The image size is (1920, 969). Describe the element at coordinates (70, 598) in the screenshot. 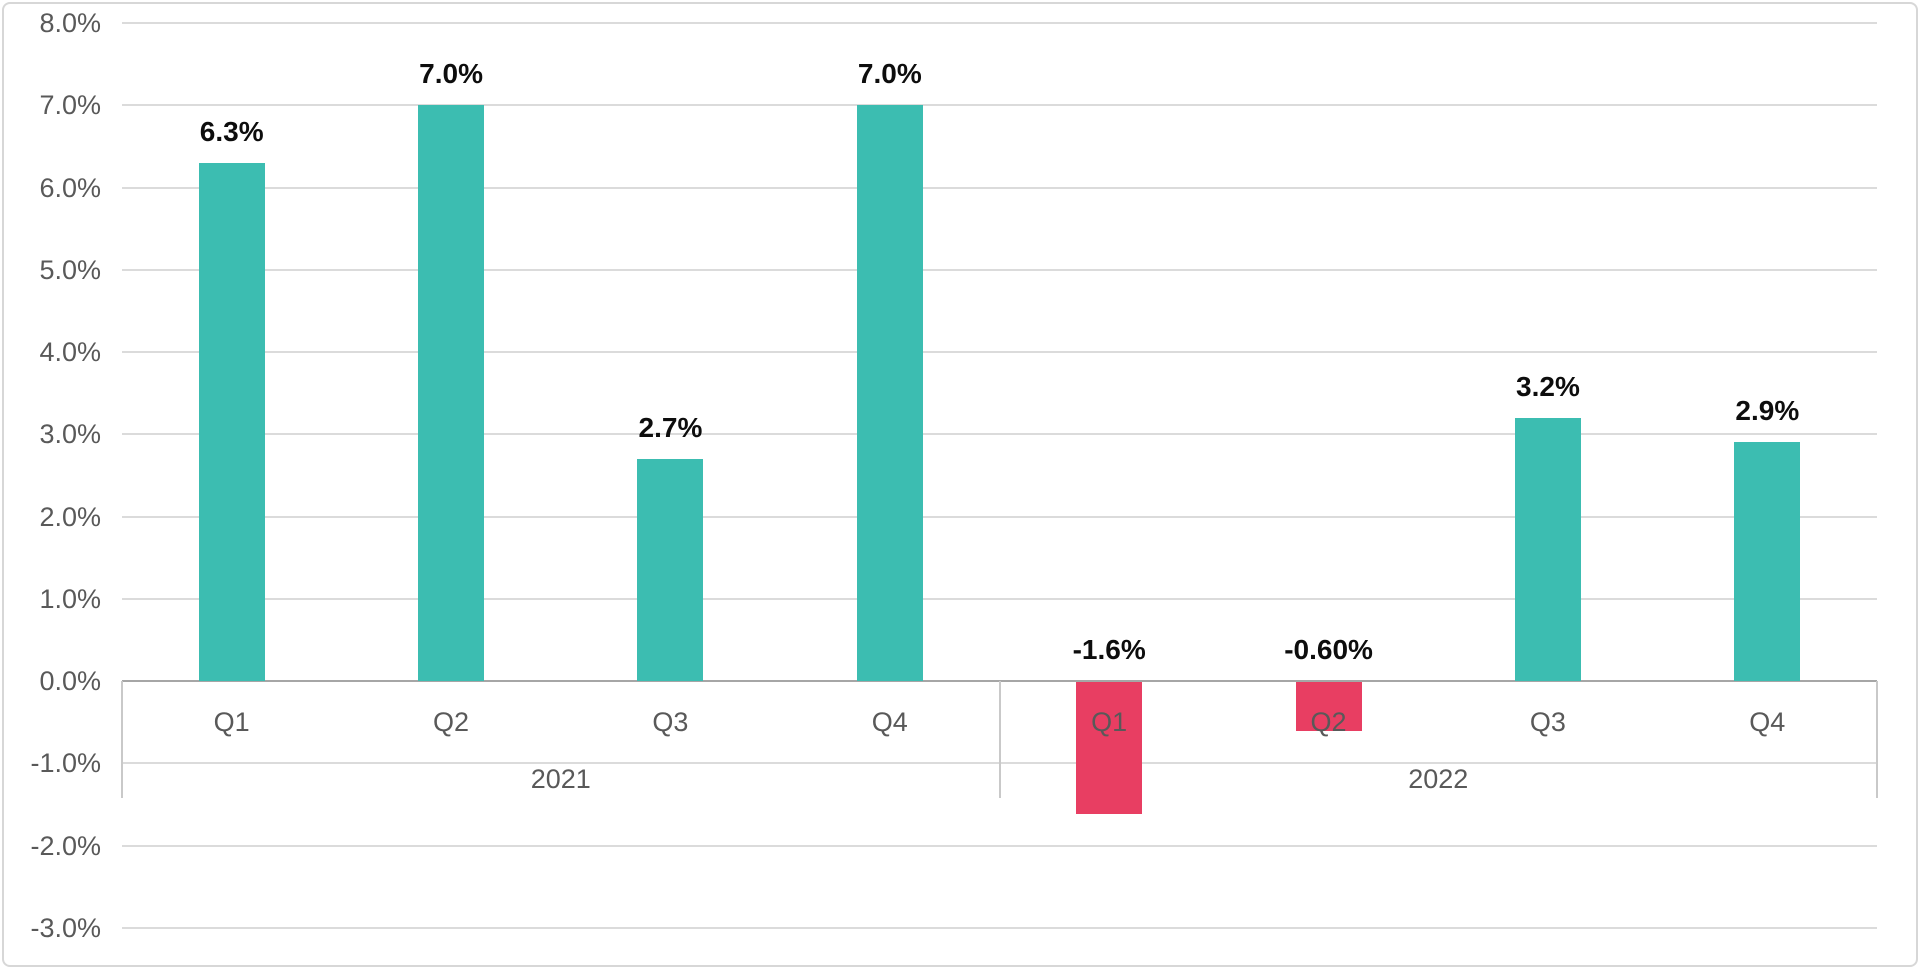

I see `y-axis-tick-label: 1.0%` at that location.